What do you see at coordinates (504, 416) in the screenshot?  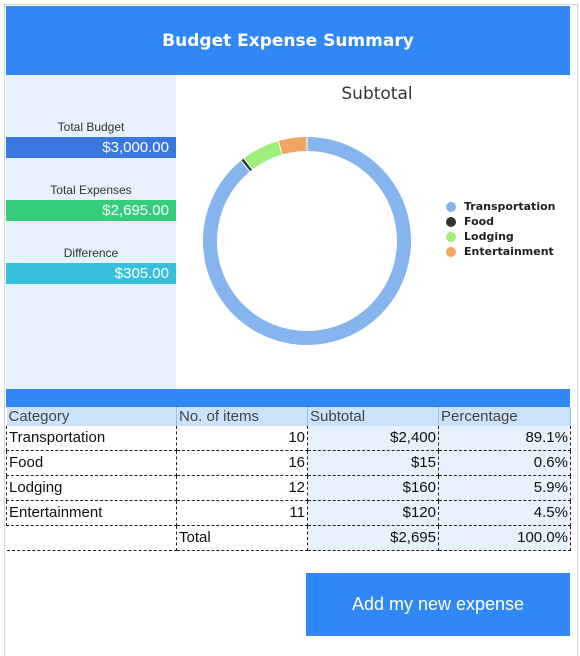 I see `column-header-percentage: Percentage` at bounding box center [504, 416].